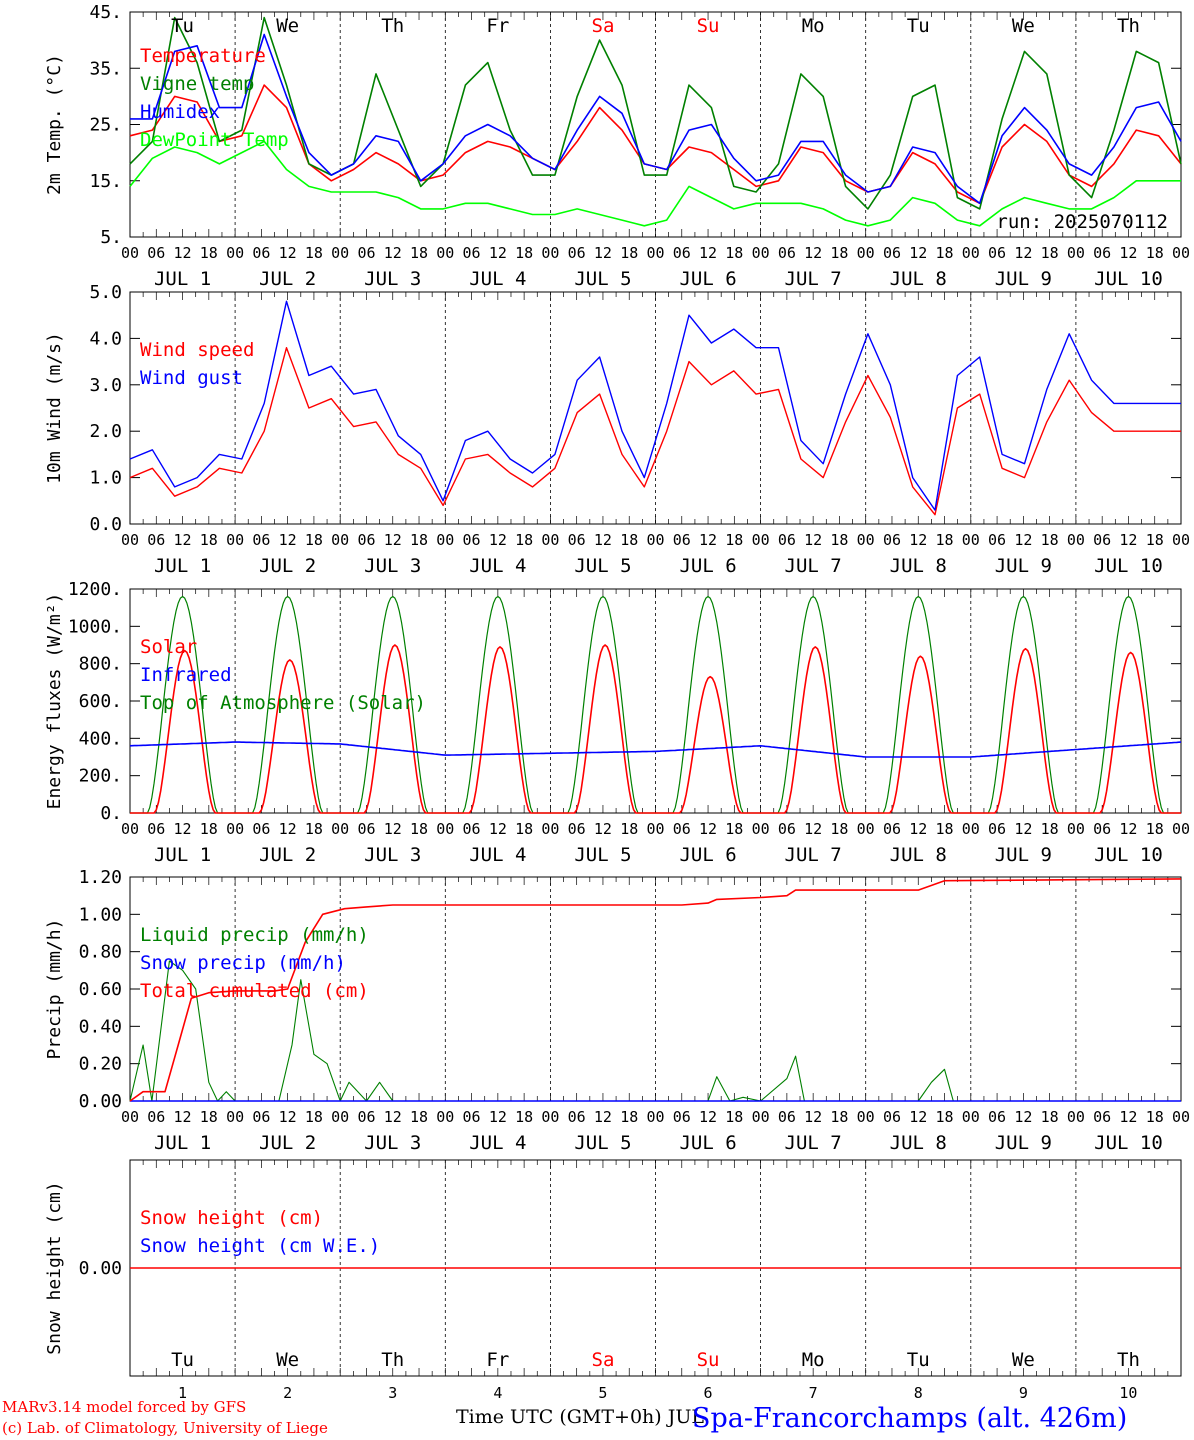  Describe the element at coordinates (602, 855) in the screenshot. I see `date-label: JUL 5` at that location.